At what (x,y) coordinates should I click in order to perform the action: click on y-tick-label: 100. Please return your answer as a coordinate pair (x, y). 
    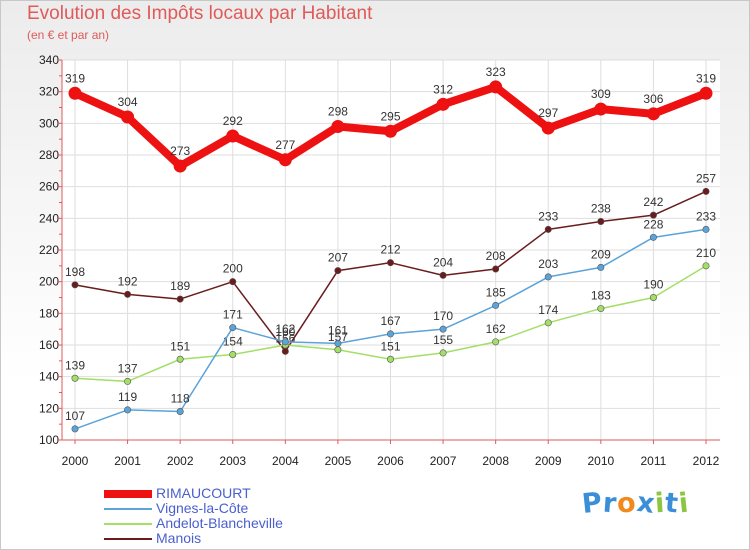
    Looking at the image, I should click on (49, 440).